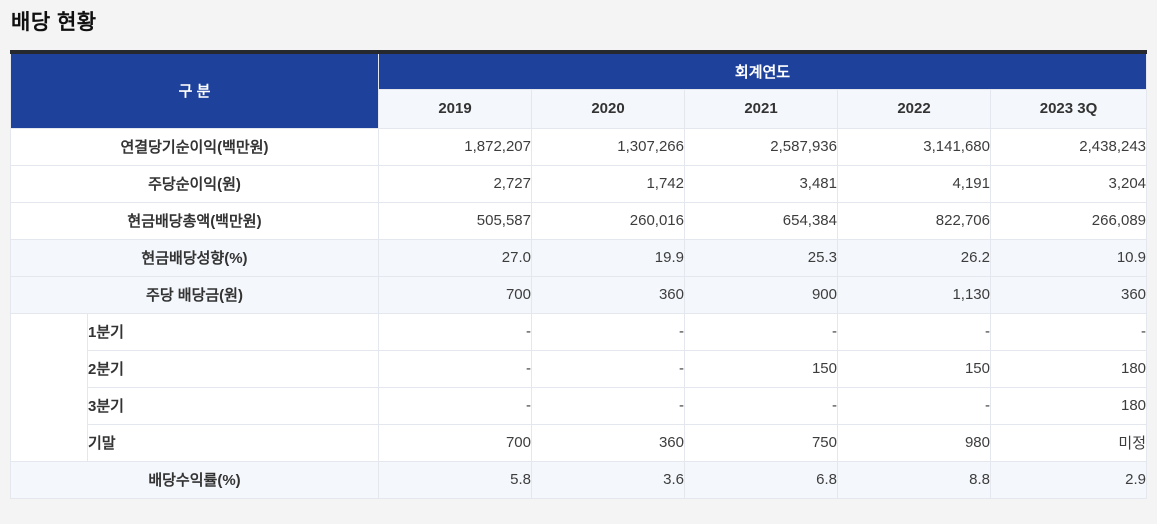 This screenshot has width=1157, height=524. I want to click on table-row-9: 기말 700 360 750 980 미정, so click(579, 442).